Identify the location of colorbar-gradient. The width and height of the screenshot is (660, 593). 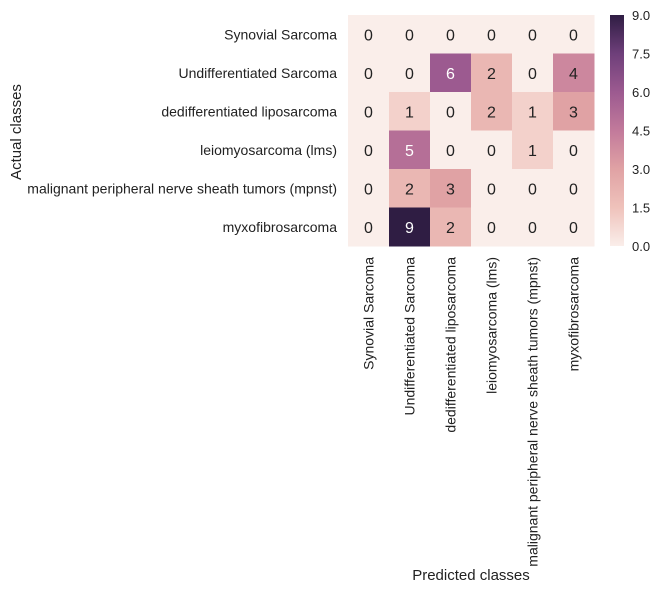
(617, 130).